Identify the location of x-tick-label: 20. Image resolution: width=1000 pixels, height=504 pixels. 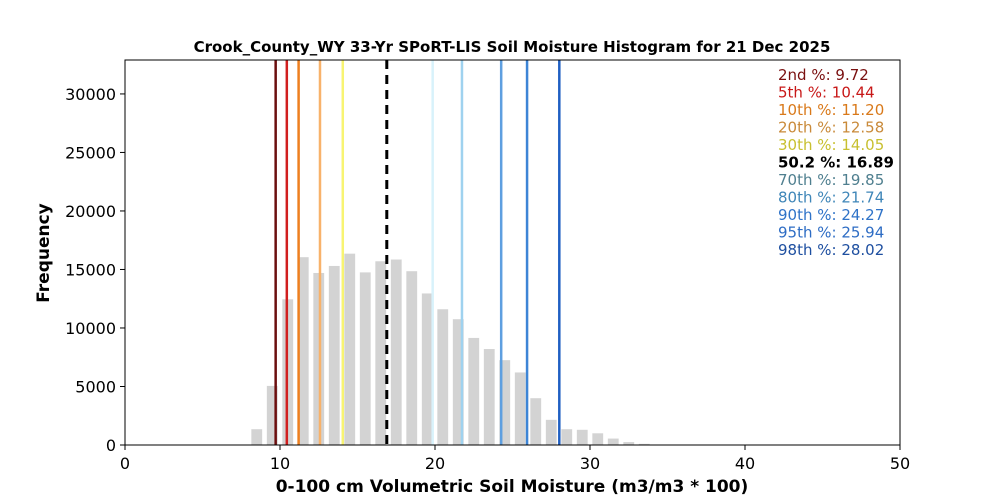
(435, 463).